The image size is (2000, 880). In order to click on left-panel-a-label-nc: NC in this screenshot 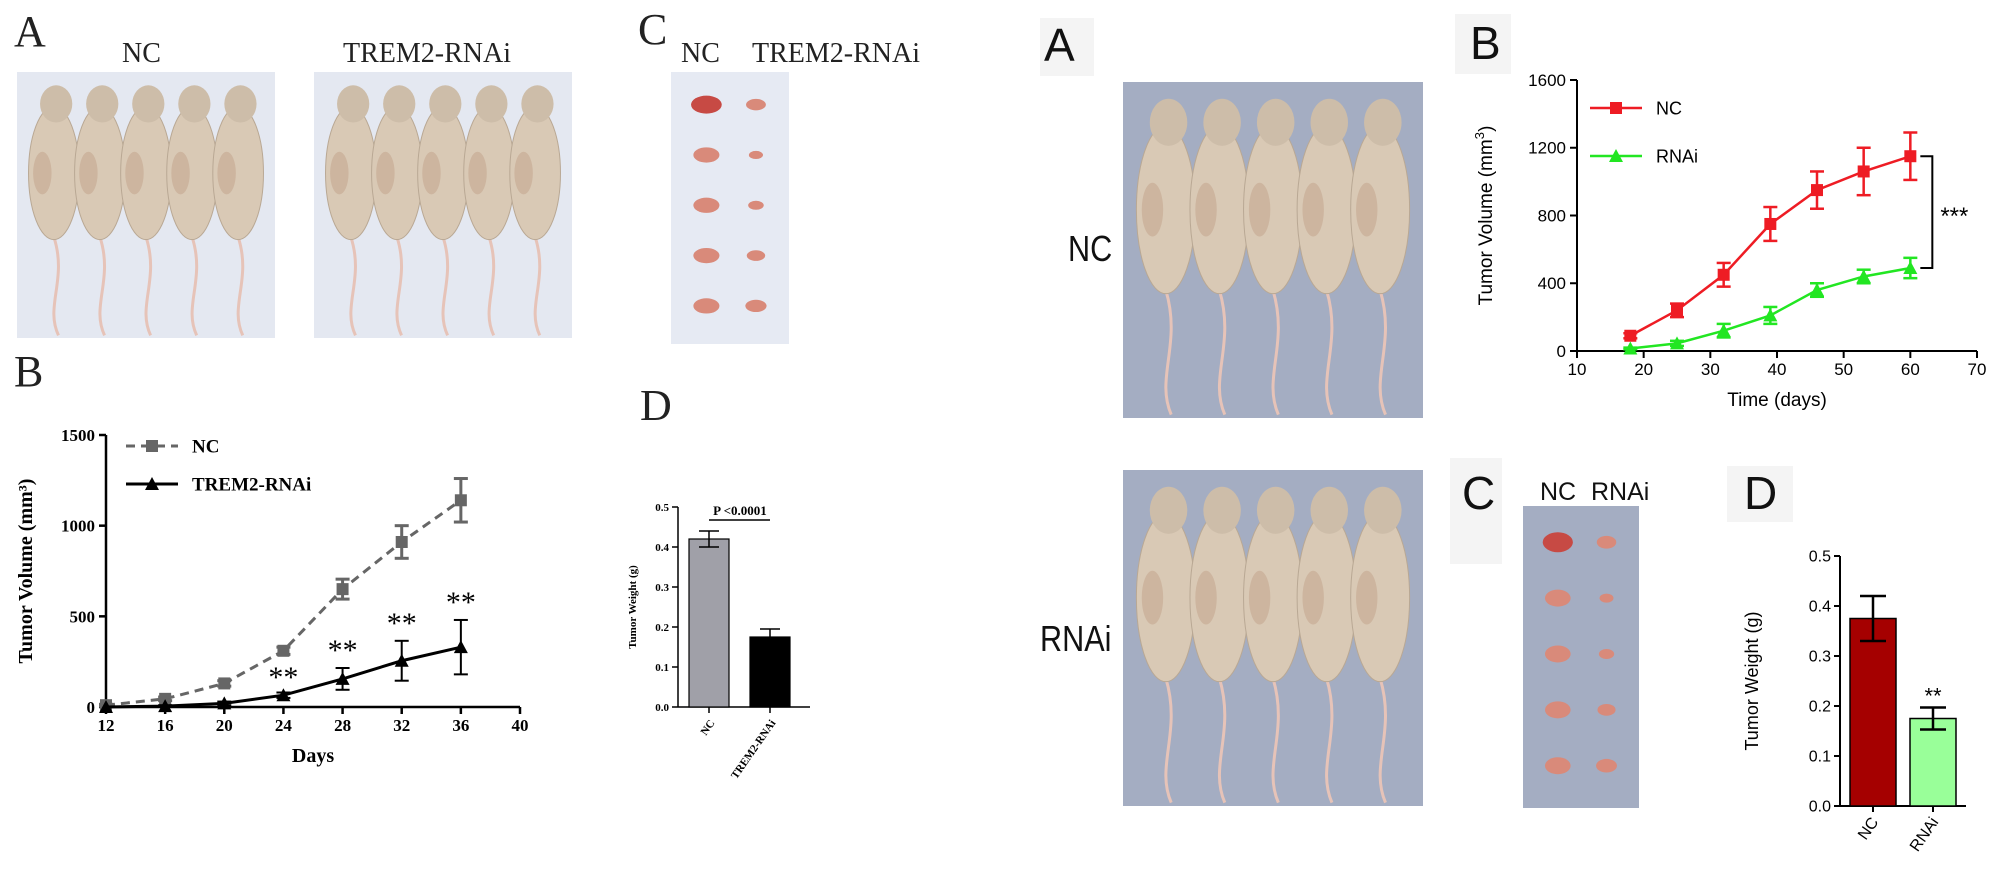, I will do `click(141, 53)`.